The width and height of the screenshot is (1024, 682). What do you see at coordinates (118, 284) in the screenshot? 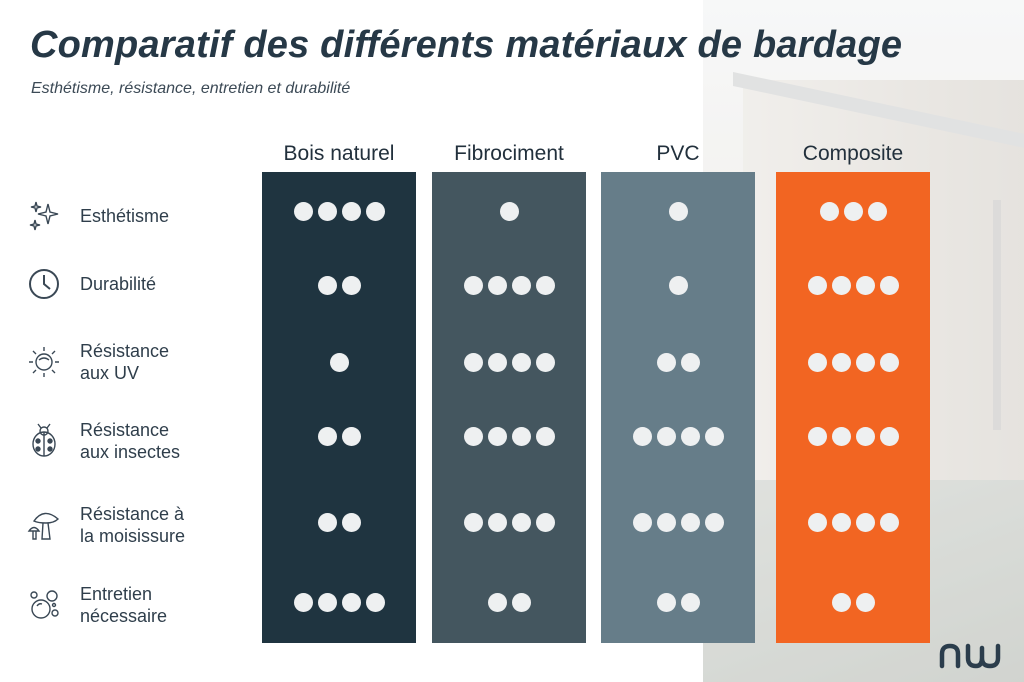
I see `row-label-line1: Durabilité` at bounding box center [118, 284].